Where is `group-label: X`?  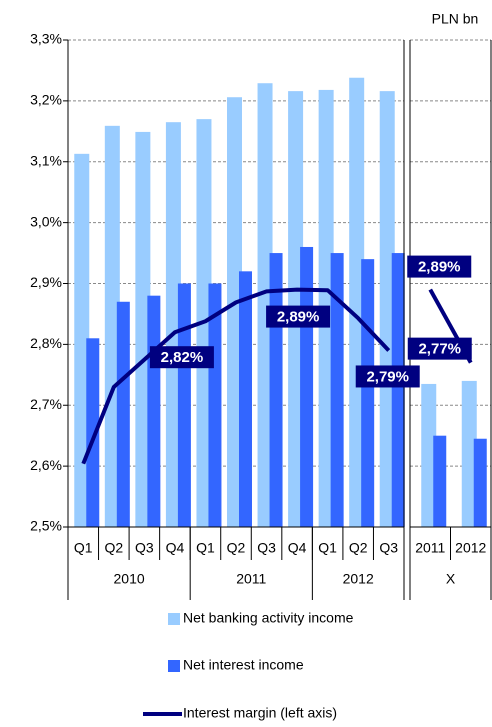 group-label: X is located at coordinates (451, 579).